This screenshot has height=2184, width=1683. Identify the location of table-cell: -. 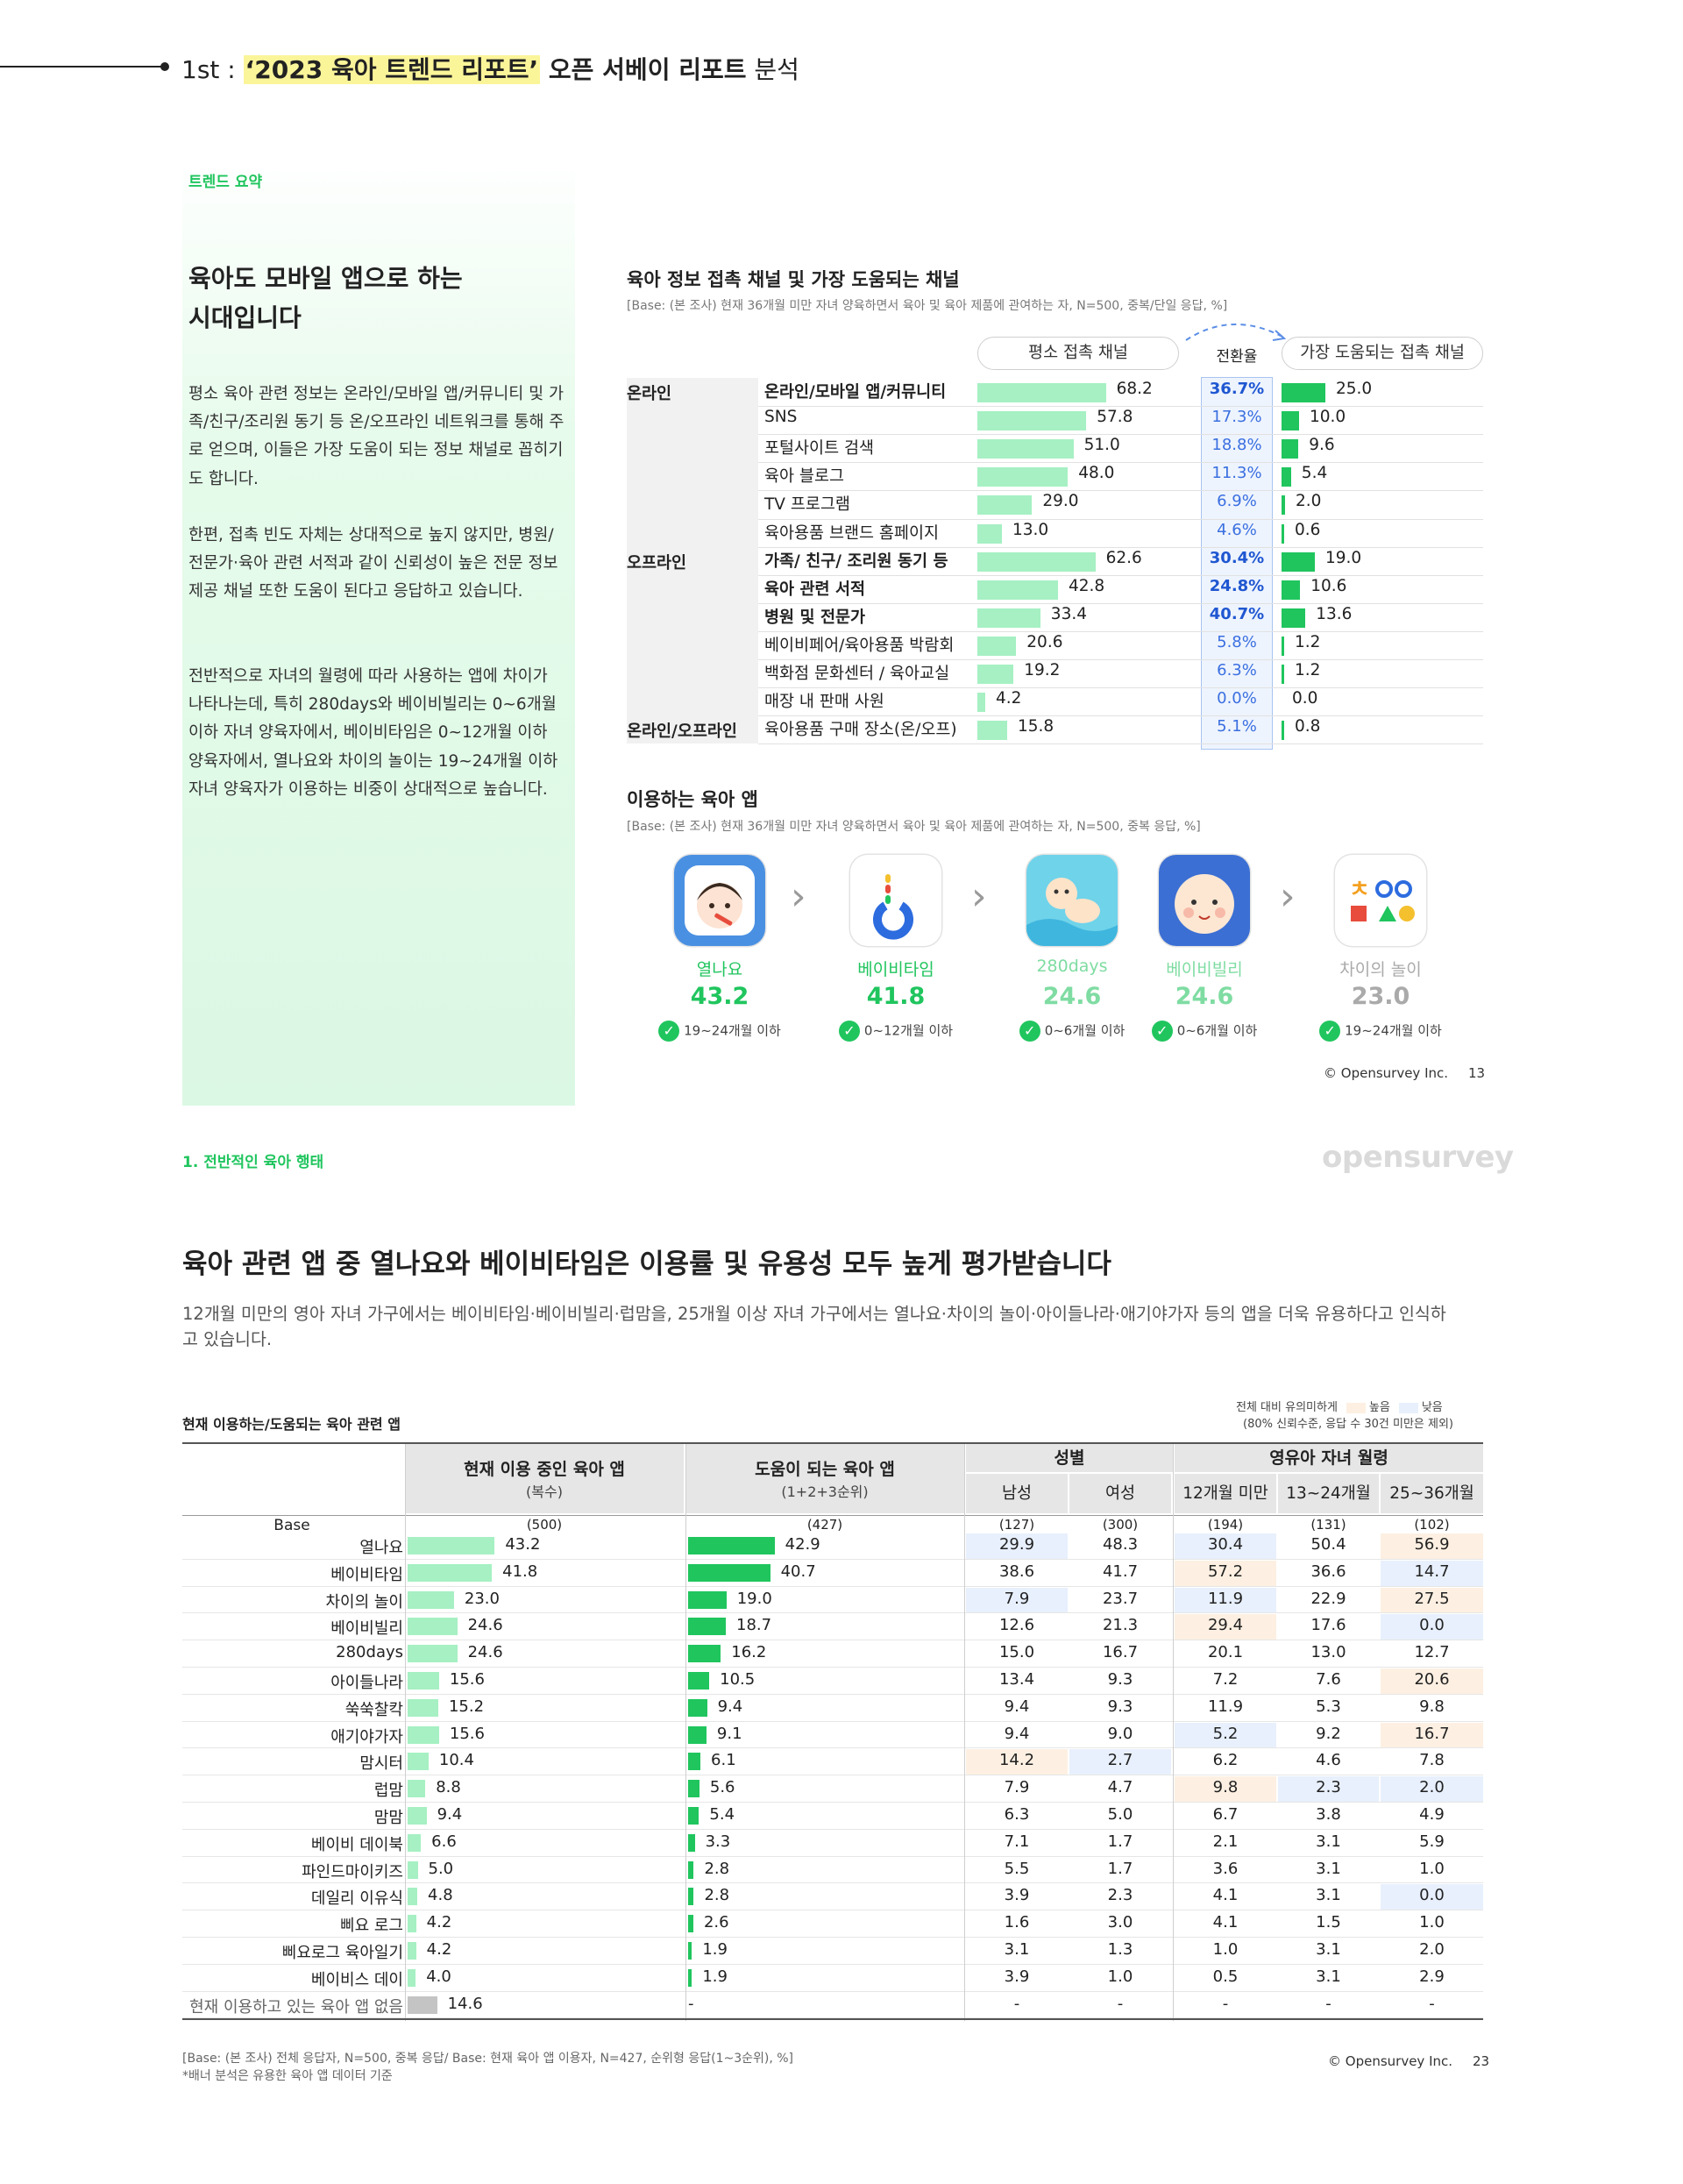
(1120, 2003).